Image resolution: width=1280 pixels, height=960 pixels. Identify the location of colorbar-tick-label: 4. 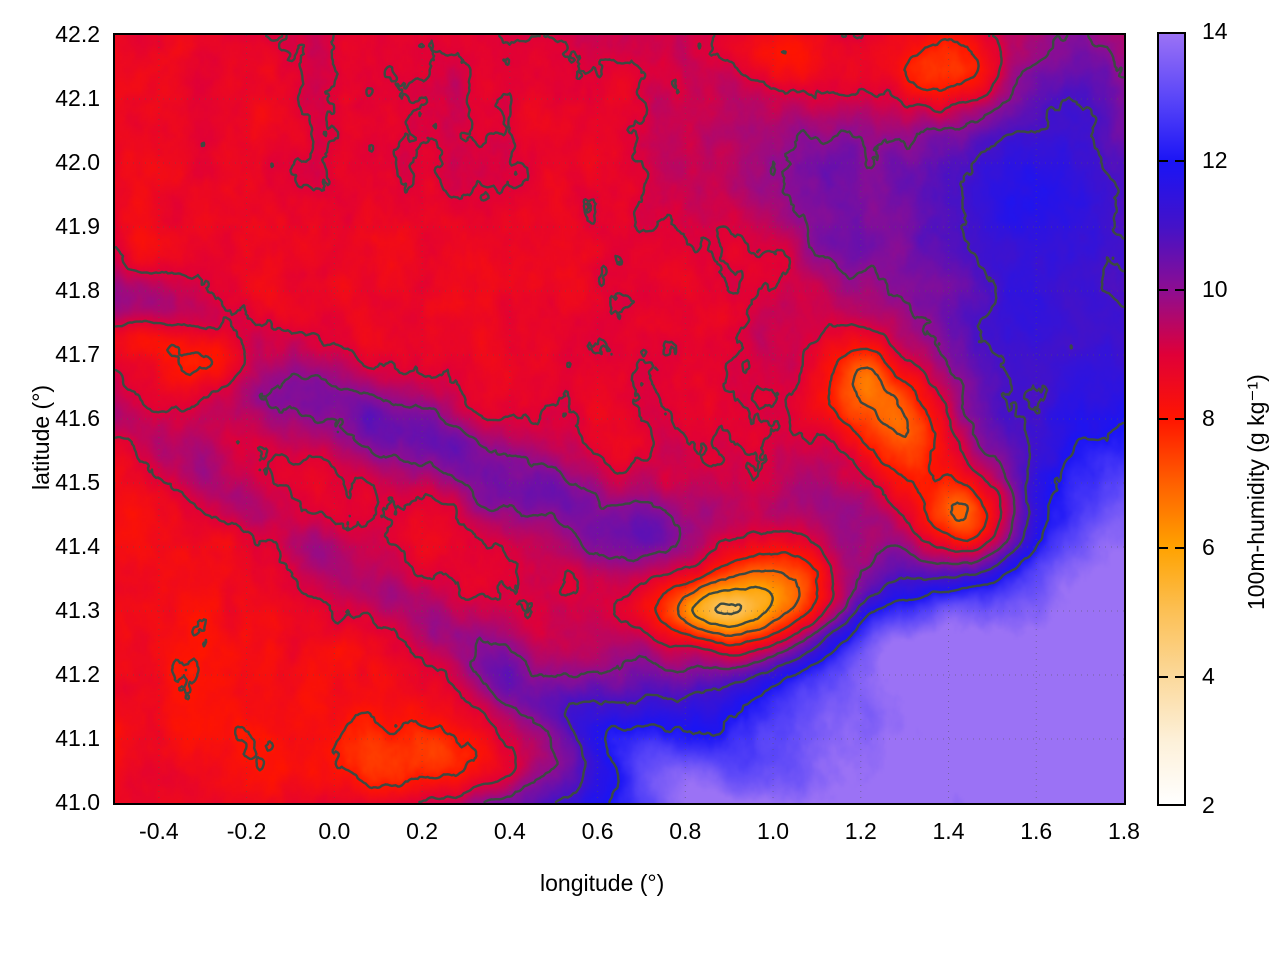
(1208, 676).